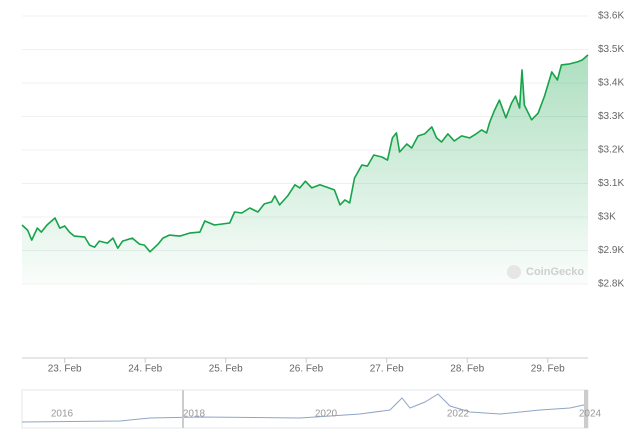 The width and height of the screenshot is (642, 434). What do you see at coordinates (458, 414) in the screenshot?
I see `navigator-label: 2022` at bounding box center [458, 414].